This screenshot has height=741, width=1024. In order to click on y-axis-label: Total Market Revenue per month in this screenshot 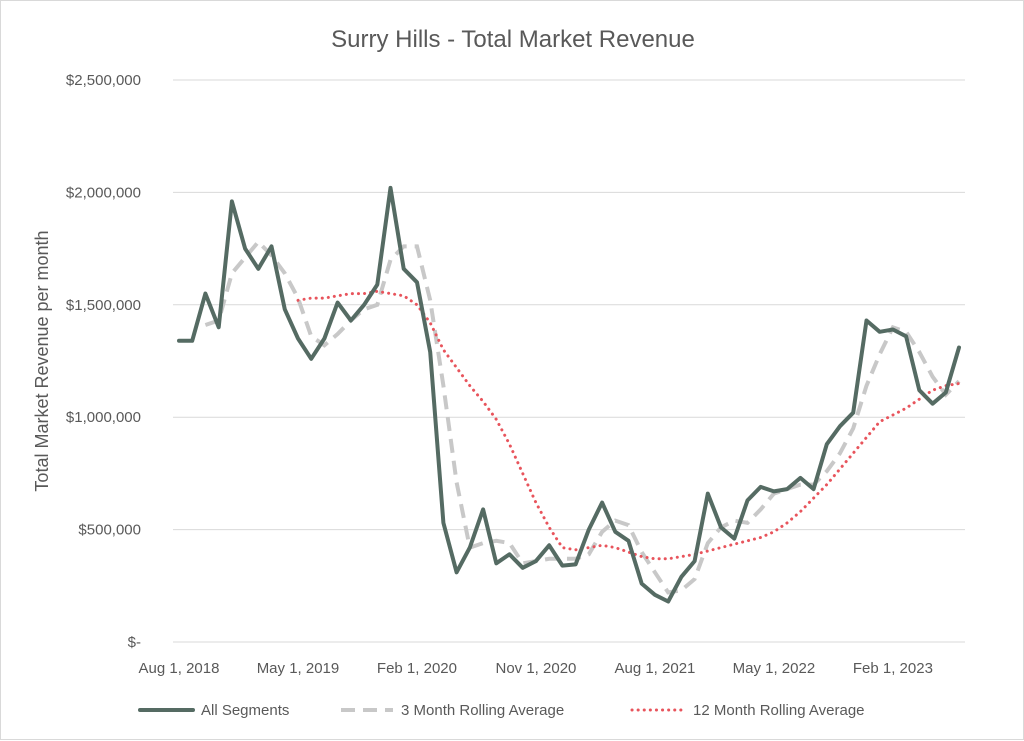, I will do `click(42, 360)`.